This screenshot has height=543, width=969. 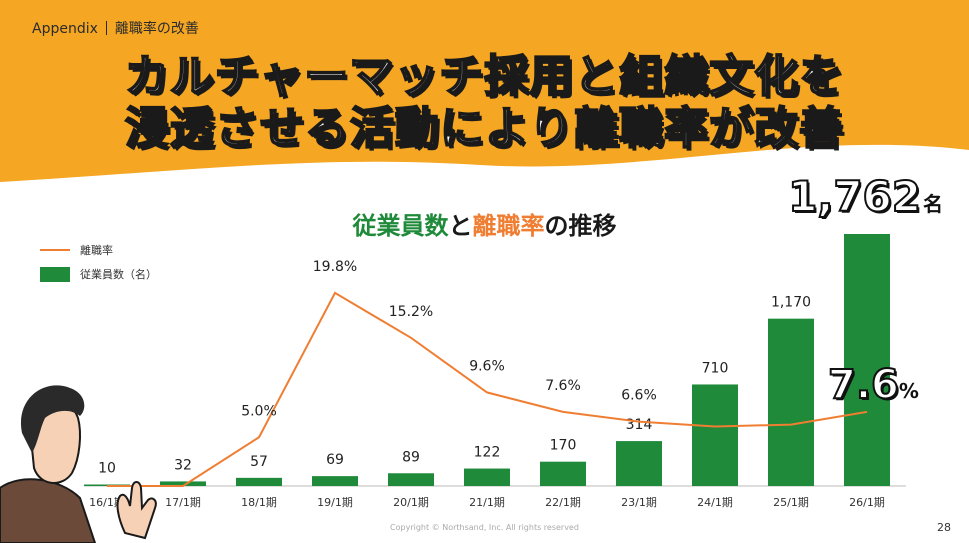 I want to click on legend-line-swatch, so click(x=55, y=250).